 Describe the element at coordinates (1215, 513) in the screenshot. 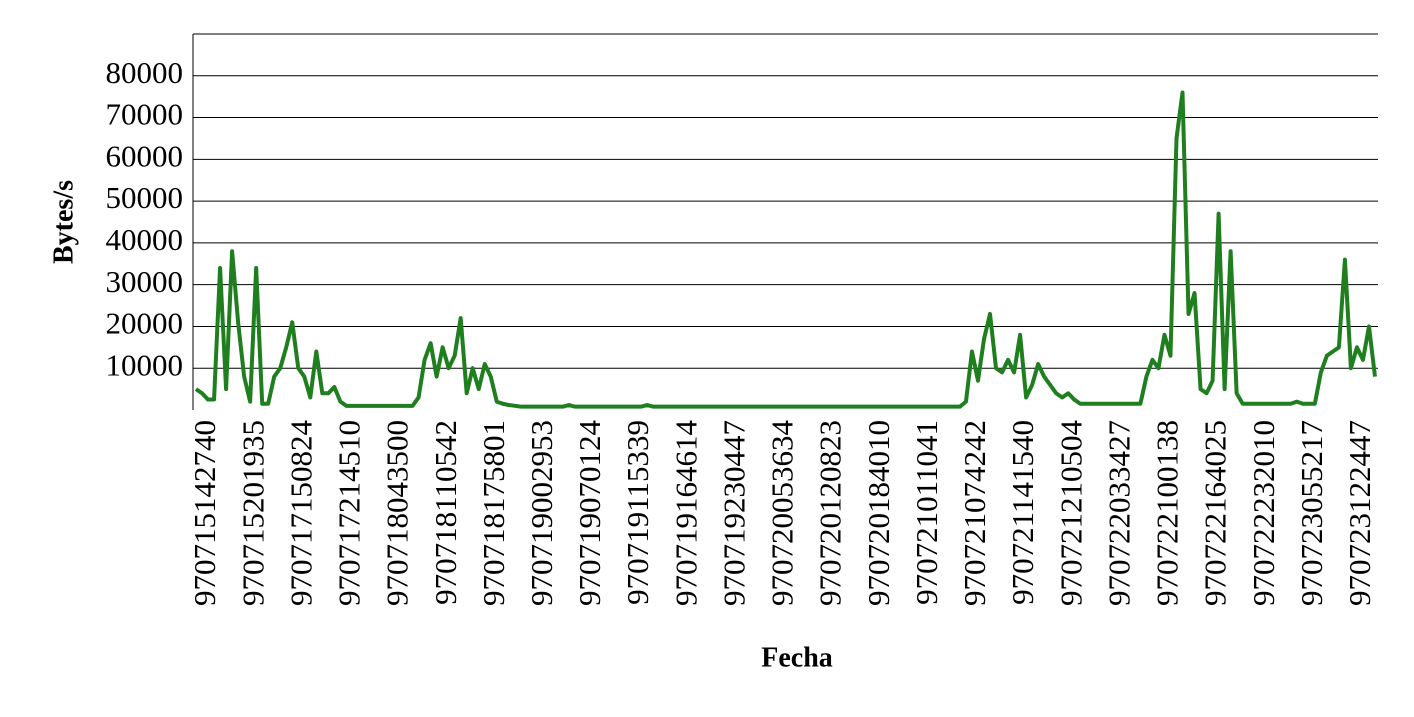

I see `x-tick-label: 970722164025` at that location.